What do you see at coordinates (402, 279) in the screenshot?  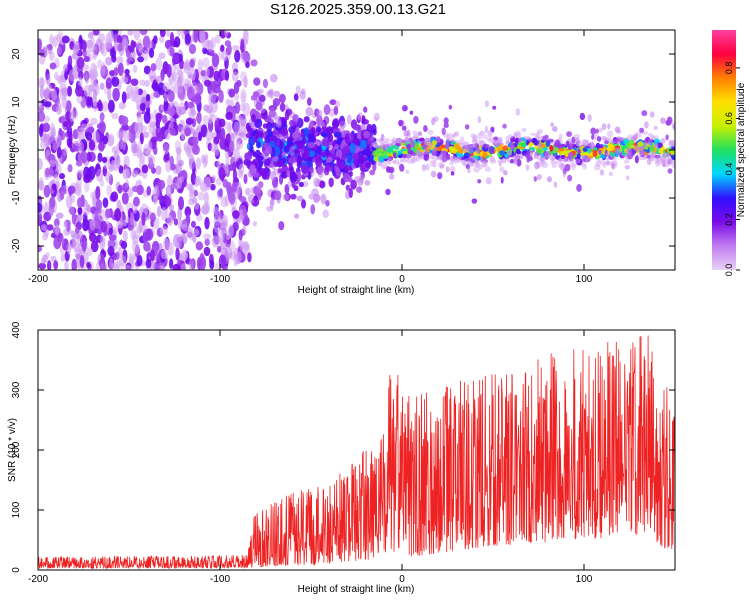 I see `spectrogram-xtick-label: 0` at bounding box center [402, 279].